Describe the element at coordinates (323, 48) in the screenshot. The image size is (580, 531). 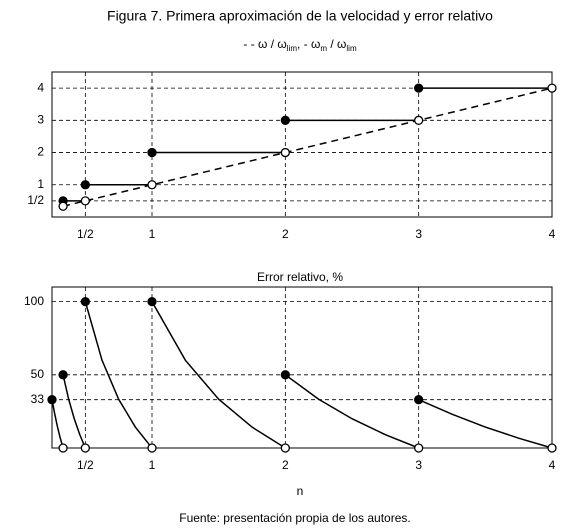
I see `subscript: m` at that location.